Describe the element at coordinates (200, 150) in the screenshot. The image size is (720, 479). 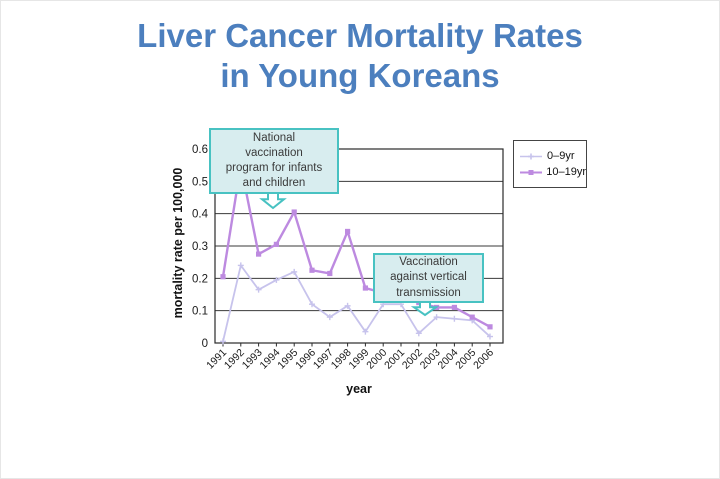
I see `y-tick-label: 0.6` at that location.